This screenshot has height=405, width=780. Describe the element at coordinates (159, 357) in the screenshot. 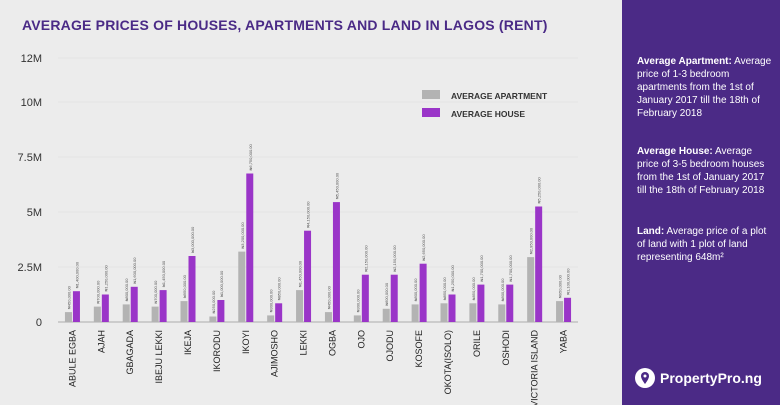

I see `x-tick-label: IBEJU LEKKI` at that location.